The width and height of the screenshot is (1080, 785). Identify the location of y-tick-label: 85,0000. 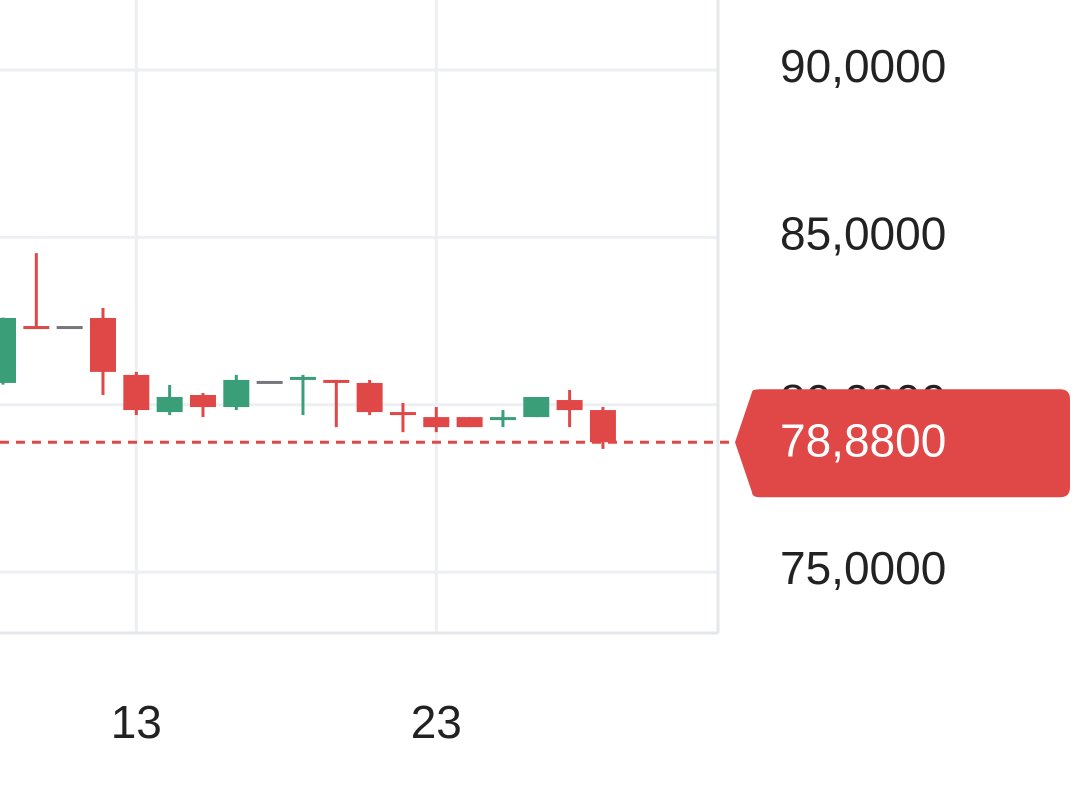
(863, 233).